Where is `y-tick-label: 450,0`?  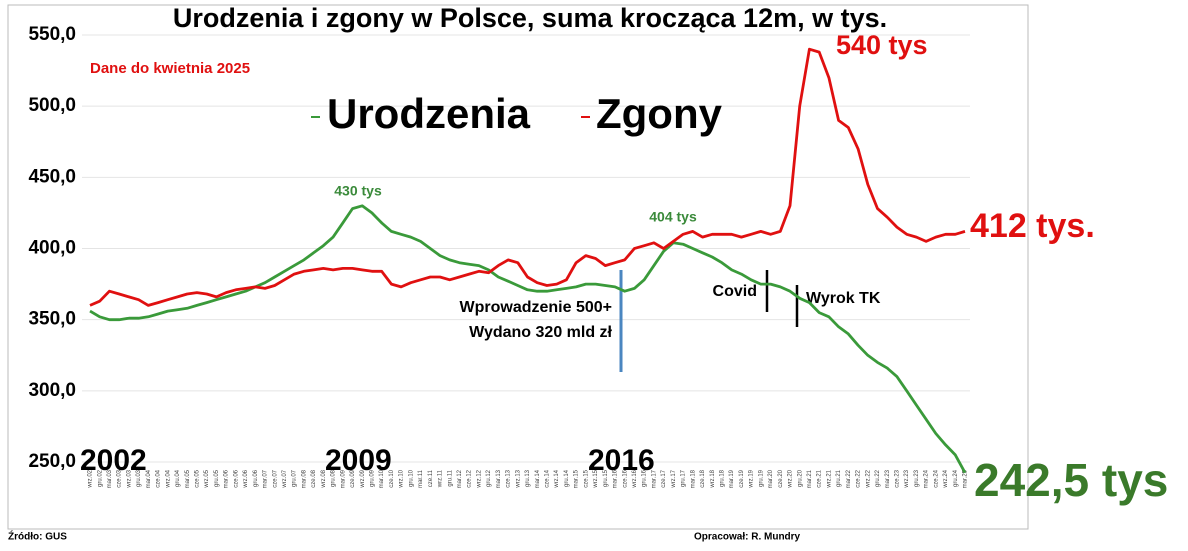 y-tick-label: 450,0 is located at coordinates (52, 176).